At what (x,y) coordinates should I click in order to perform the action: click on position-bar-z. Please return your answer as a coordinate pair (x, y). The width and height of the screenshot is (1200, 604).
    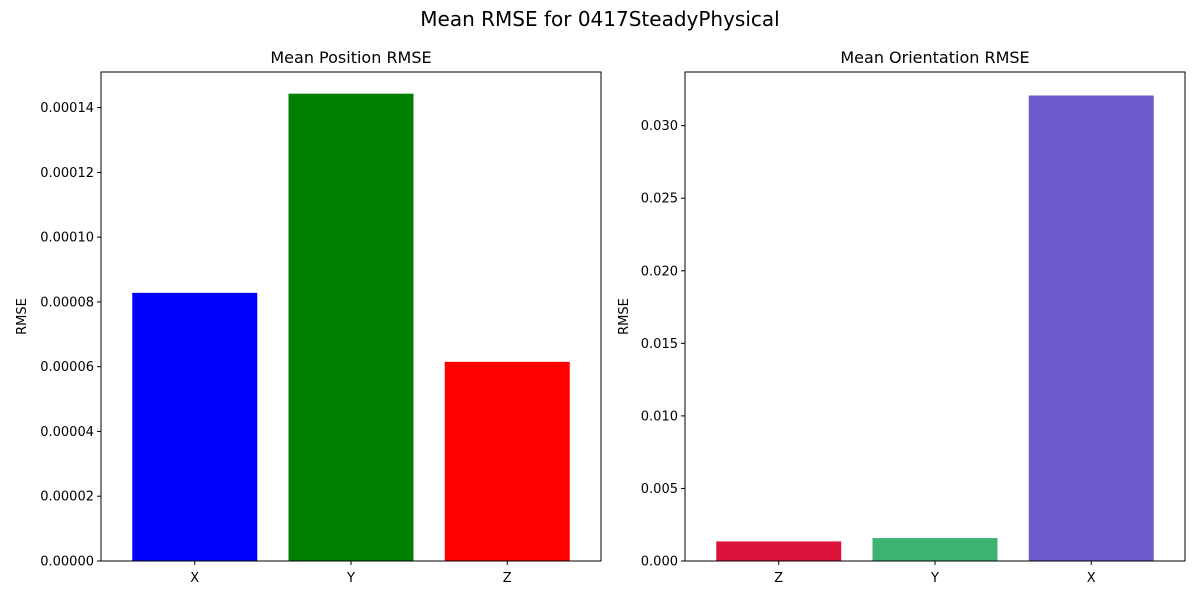
    Looking at the image, I should click on (507, 461).